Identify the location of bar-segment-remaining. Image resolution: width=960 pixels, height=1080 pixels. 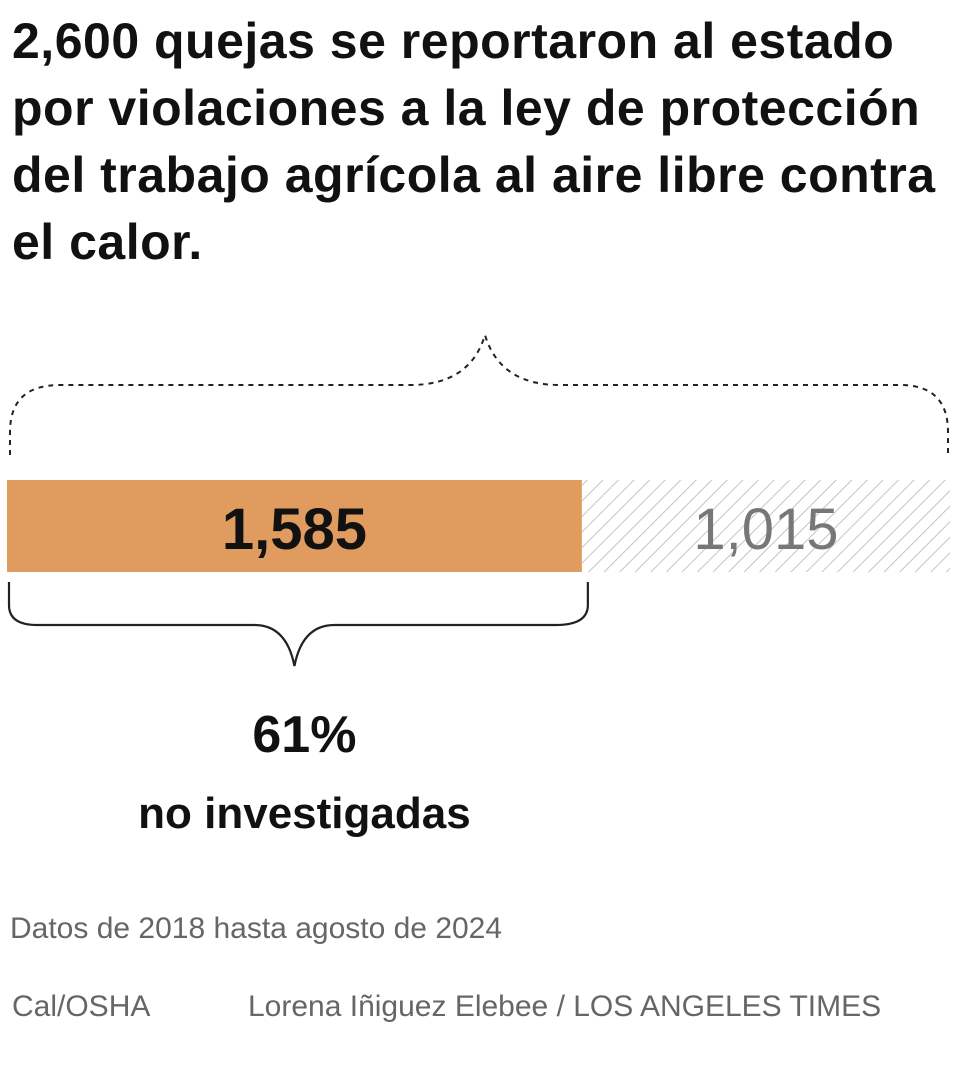
(765, 526).